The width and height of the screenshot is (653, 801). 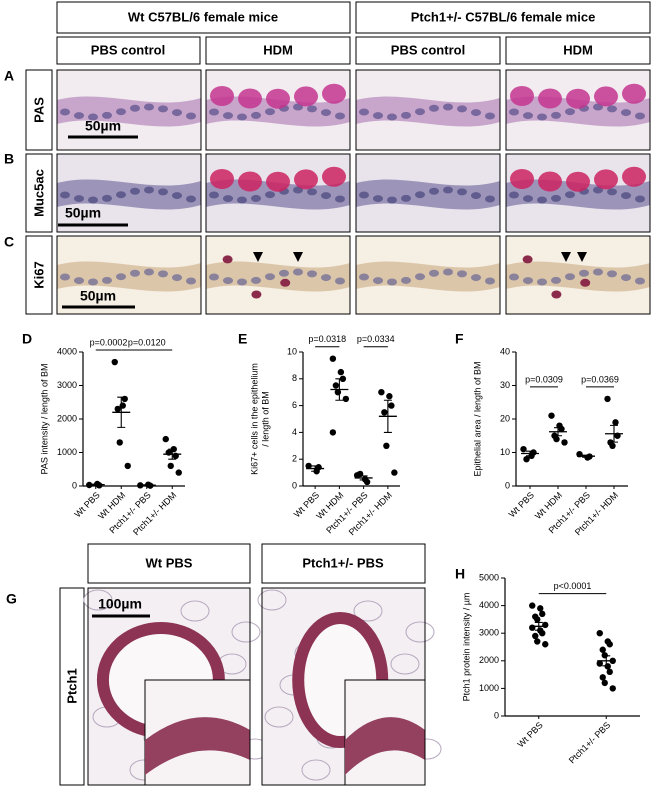 I want to click on group-header: Ptch1+/- C57BL/6 female mice, so click(x=503, y=16).